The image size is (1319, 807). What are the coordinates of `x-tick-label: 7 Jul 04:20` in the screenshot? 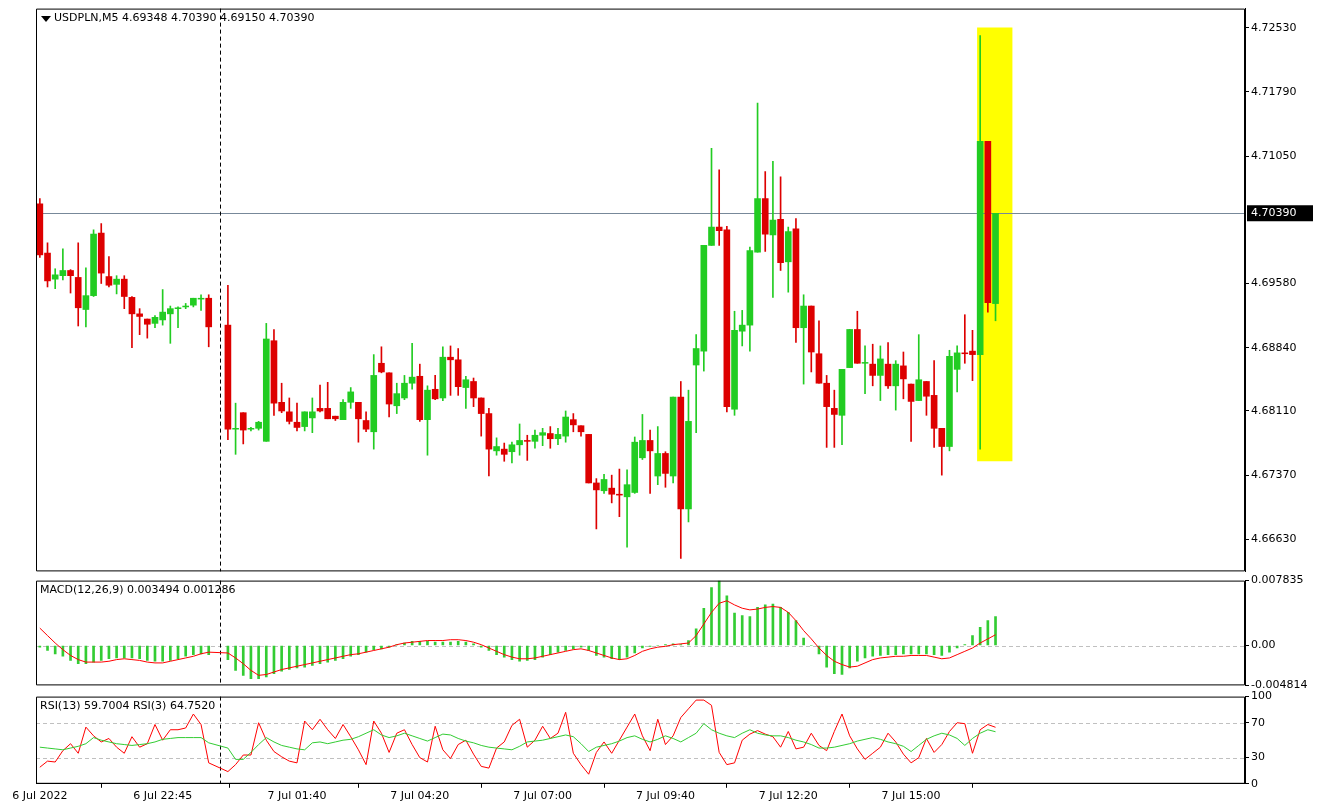 It's located at (420, 796).